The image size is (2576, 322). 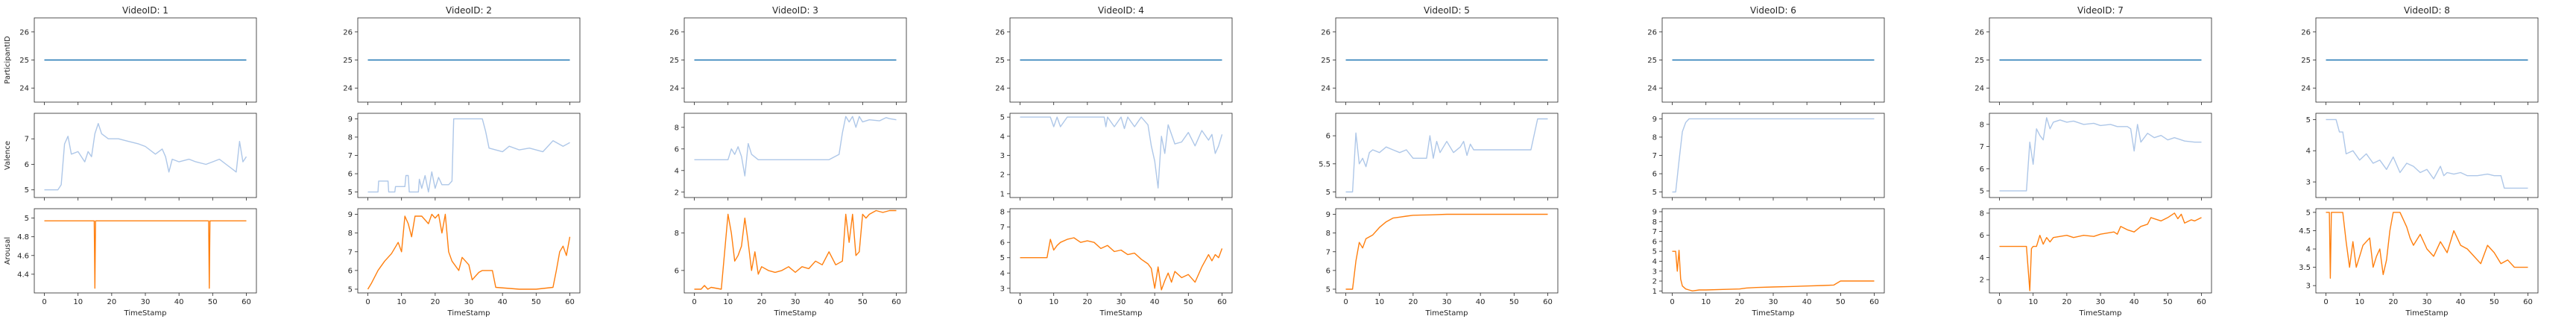 What do you see at coordinates (1982, 281) in the screenshot?
I see `y-tick-label: 2` at bounding box center [1982, 281].